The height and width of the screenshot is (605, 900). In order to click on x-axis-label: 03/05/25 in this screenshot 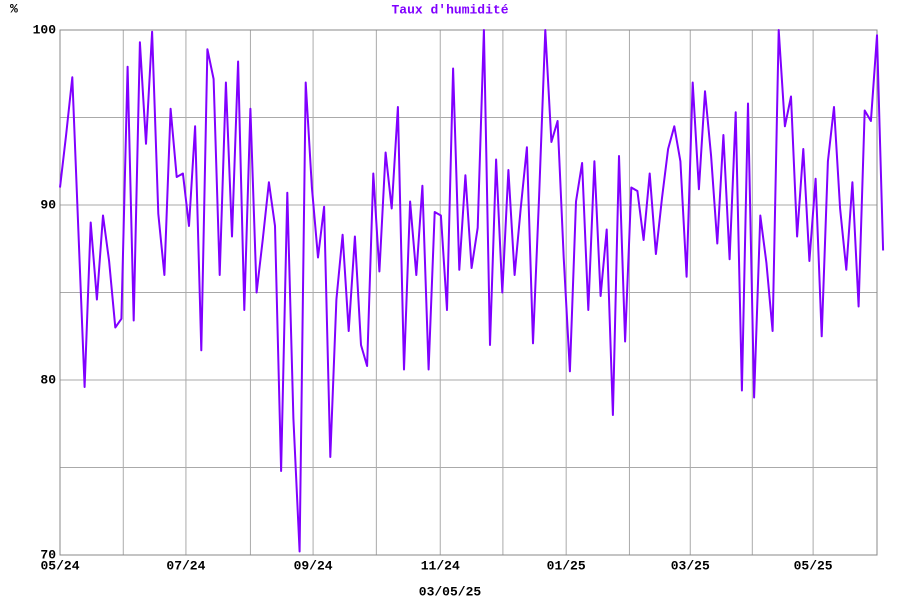, I will do `click(450, 591)`.